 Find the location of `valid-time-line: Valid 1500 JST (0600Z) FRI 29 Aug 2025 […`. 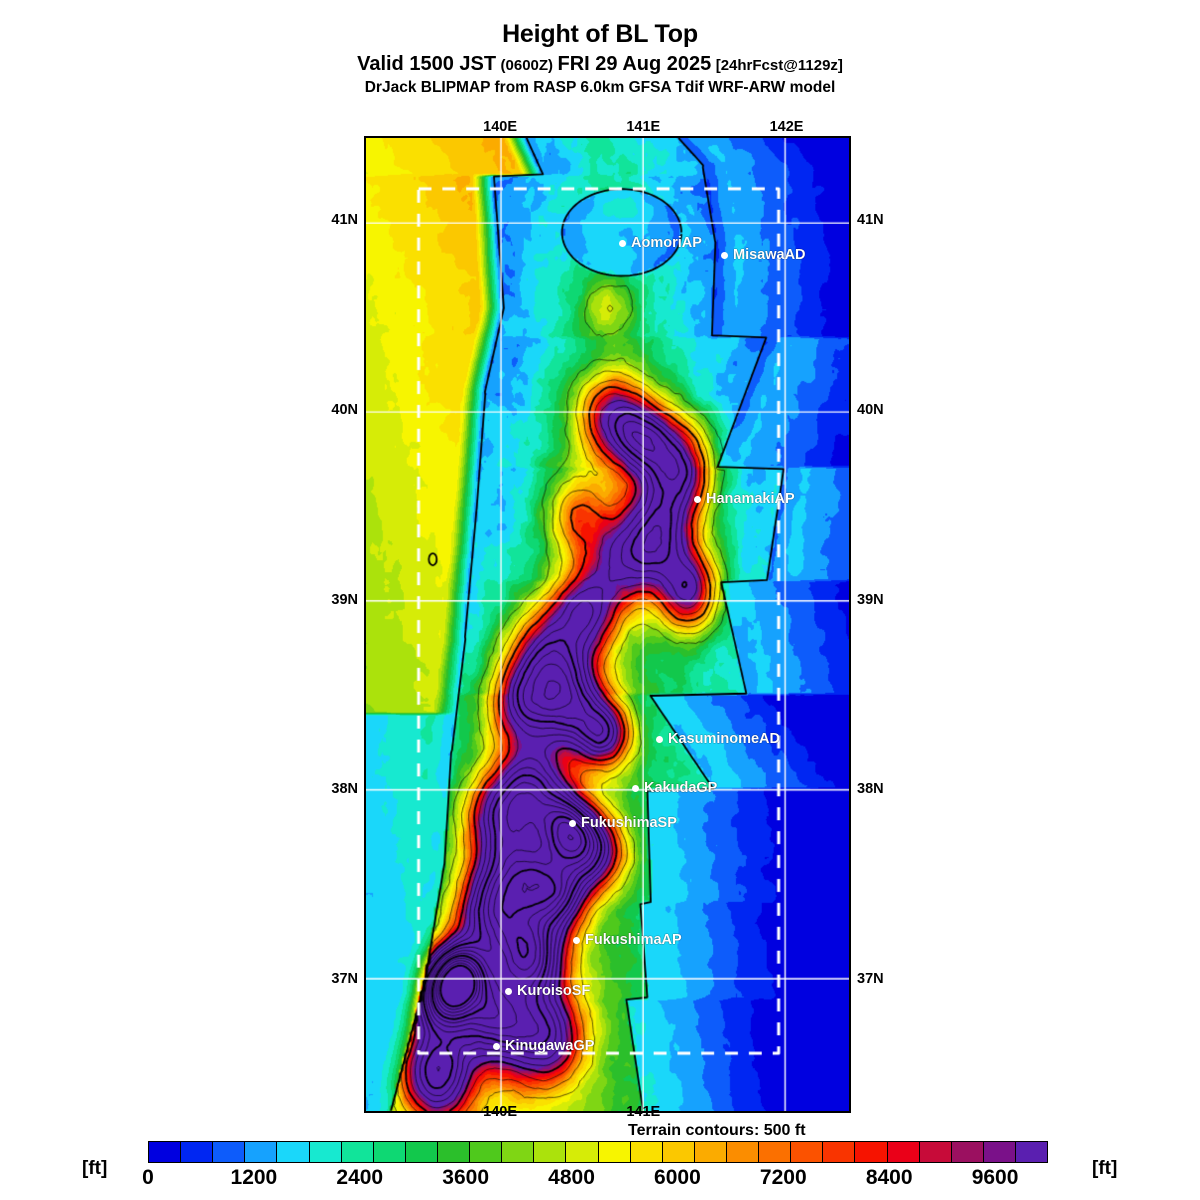

valid-time-line: Valid 1500 JST (0600Z) FRI 29 Aug 2025 [… is located at coordinates (600, 64).